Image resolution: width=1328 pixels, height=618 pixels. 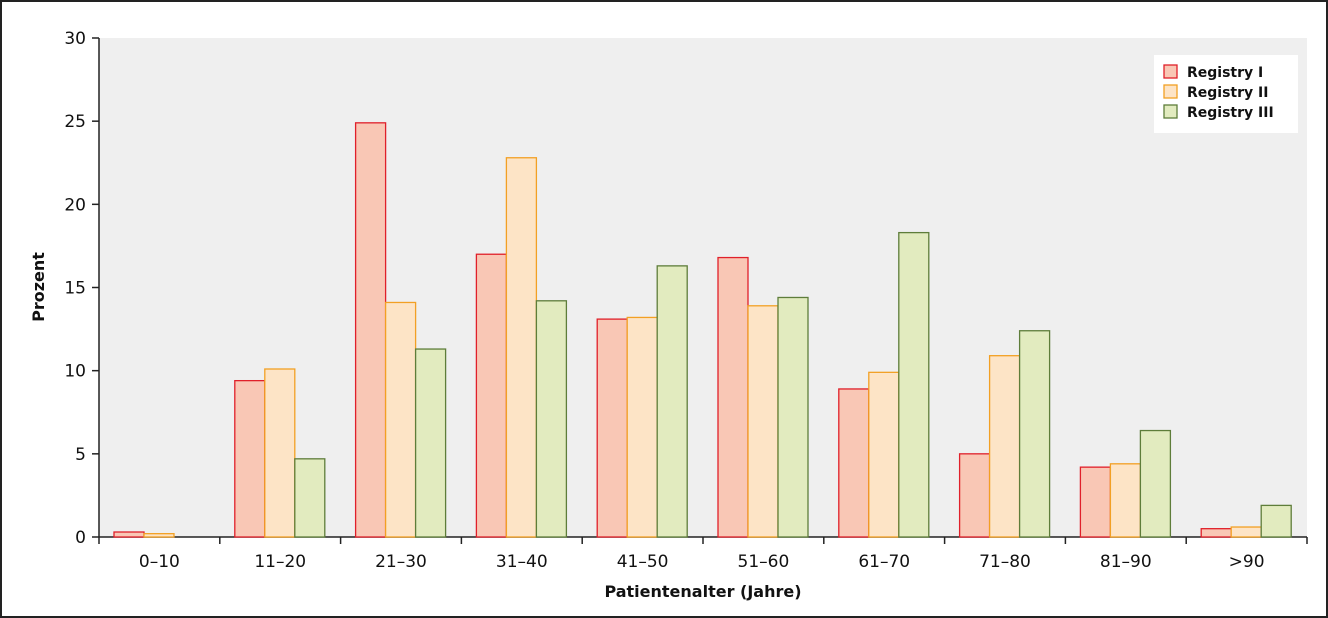 I want to click on y-tick-label: 0, so click(x=80, y=538).